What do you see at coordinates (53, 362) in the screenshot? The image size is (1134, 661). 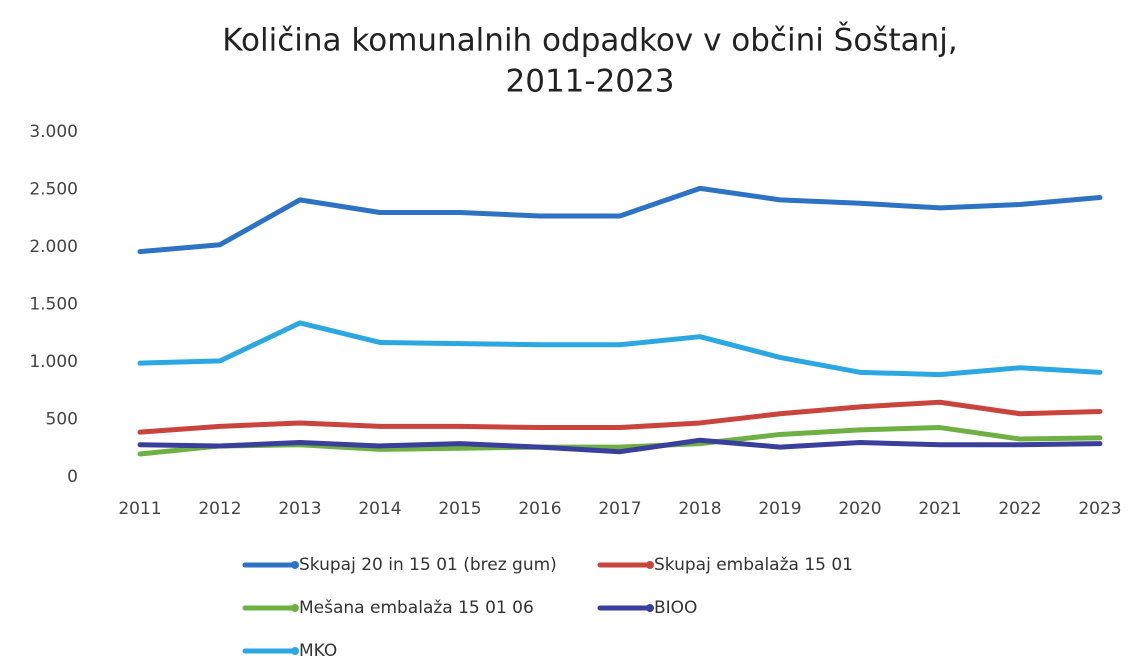 I see `y-tick-label: 1.000` at bounding box center [53, 362].